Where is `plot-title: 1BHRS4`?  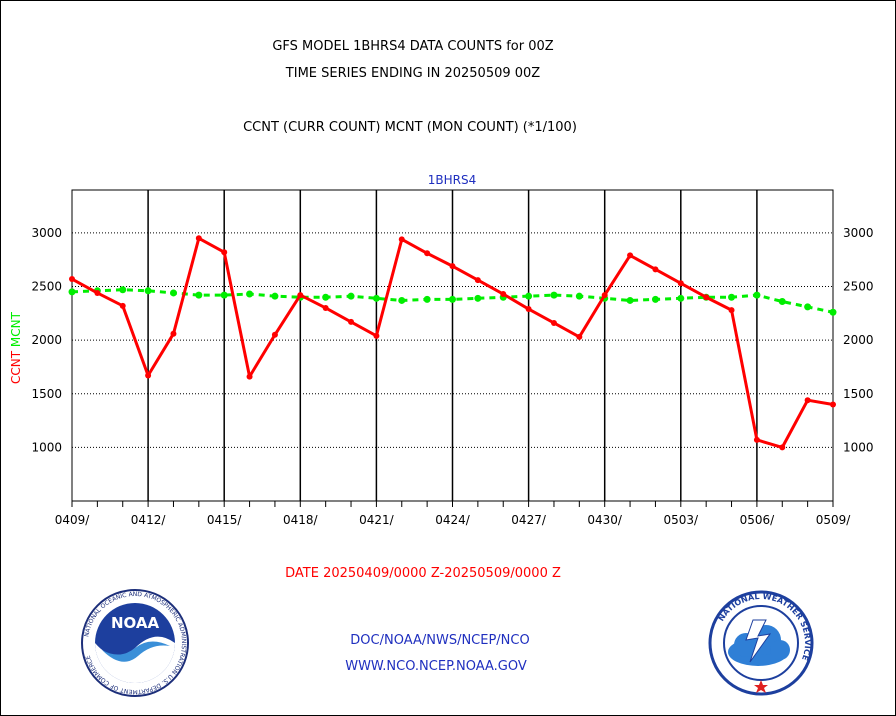 plot-title: 1BHRS4 is located at coordinates (452, 180).